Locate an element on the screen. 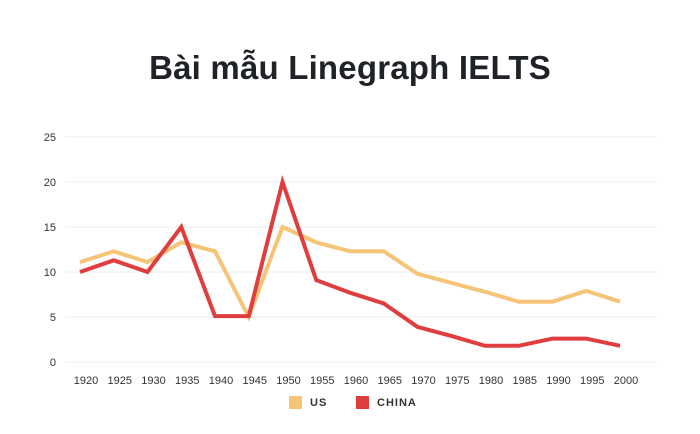 Image resolution: width=700 pixels, height=434 pixels. legend-swatch-us is located at coordinates (295, 402).